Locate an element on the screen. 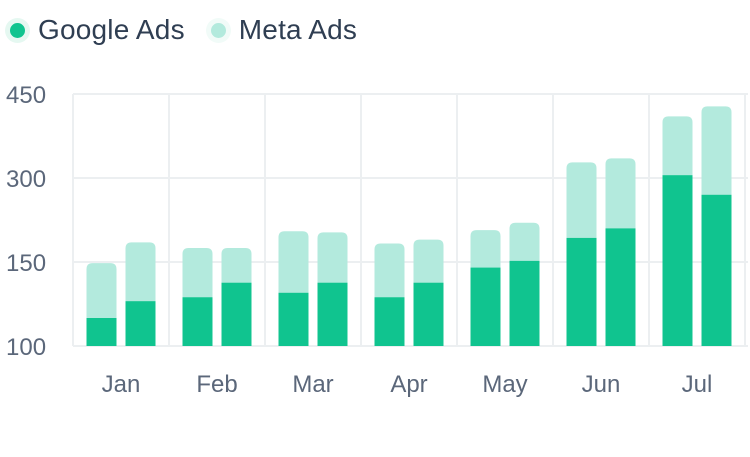 The height and width of the screenshot is (457, 750). legend-label: Meta Ads is located at coordinates (298, 29).